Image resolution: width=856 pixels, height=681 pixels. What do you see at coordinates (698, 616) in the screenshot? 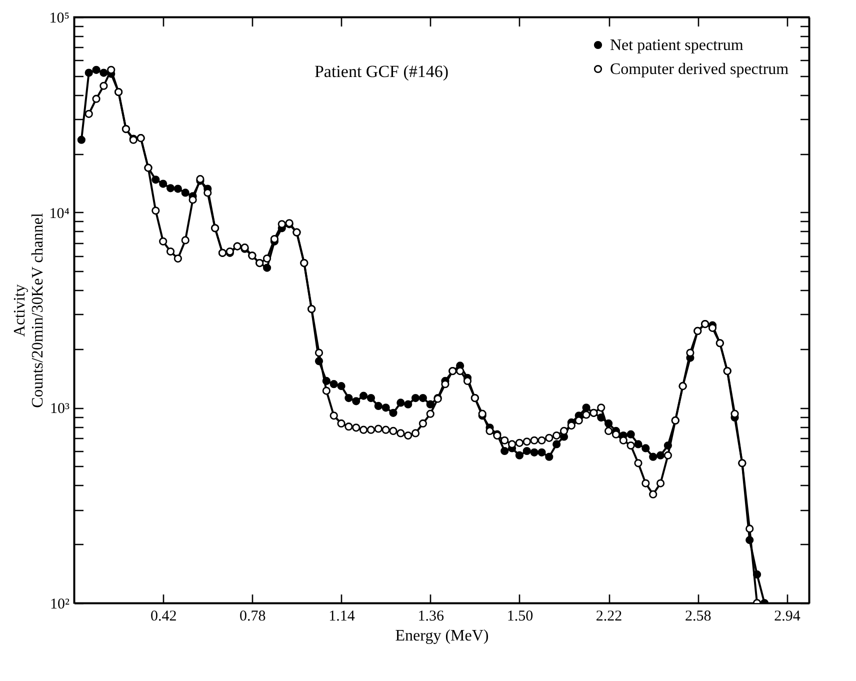
I see `x-tick-label: 2.58` at bounding box center [698, 616].